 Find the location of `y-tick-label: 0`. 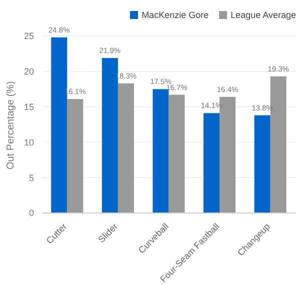

y-tick-label: 0 is located at coordinates (31, 213).